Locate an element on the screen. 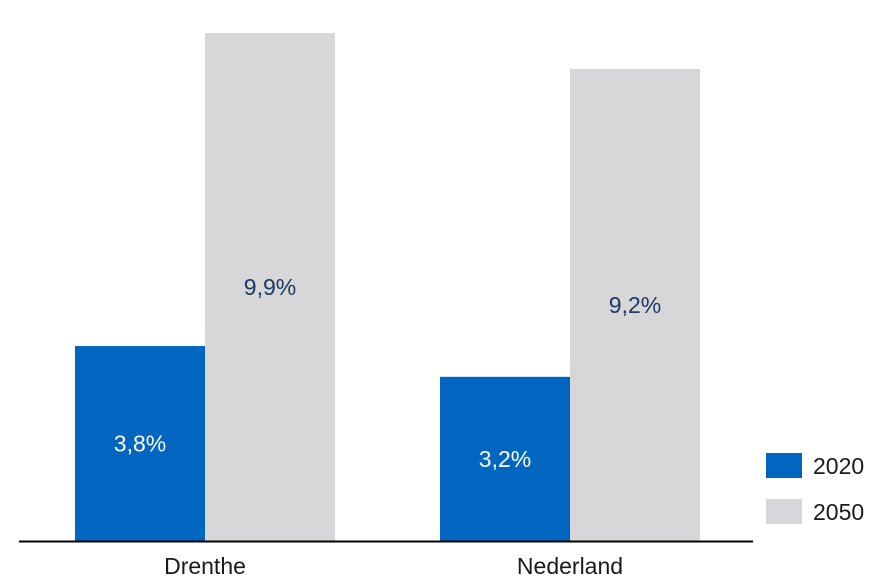 This screenshot has height=578, width=881. bar-nederland-2050 is located at coordinates (635, 305).